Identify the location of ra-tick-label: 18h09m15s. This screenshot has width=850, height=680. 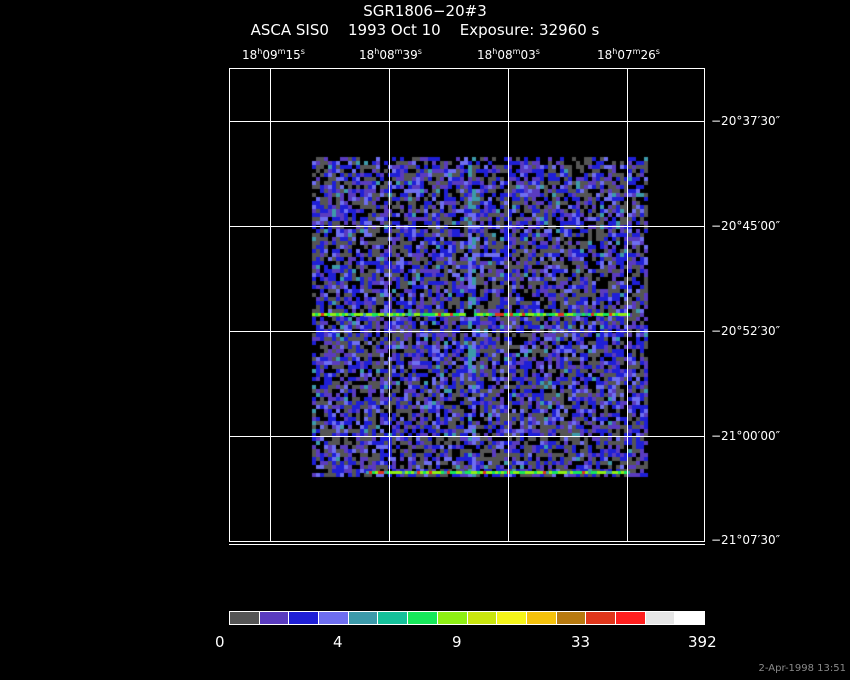
(273, 54).